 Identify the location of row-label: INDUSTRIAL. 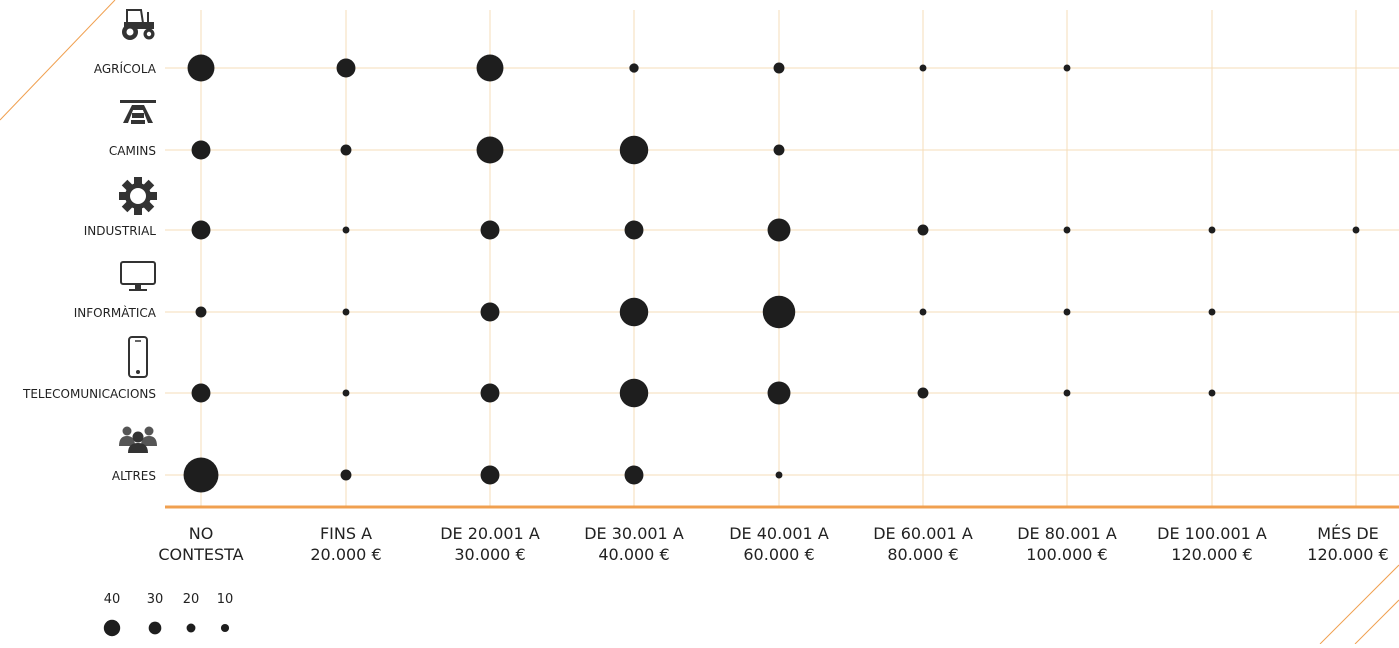
(120, 231).